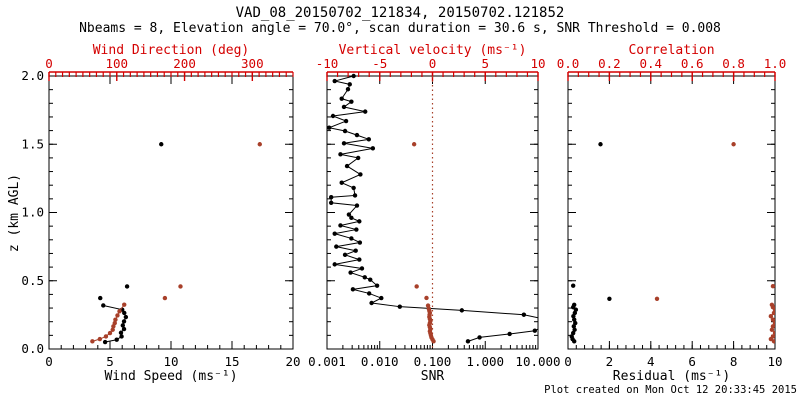  Describe the element at coordinates (610, 361) in the screenshot. I see `svg-text: 2` at that location.